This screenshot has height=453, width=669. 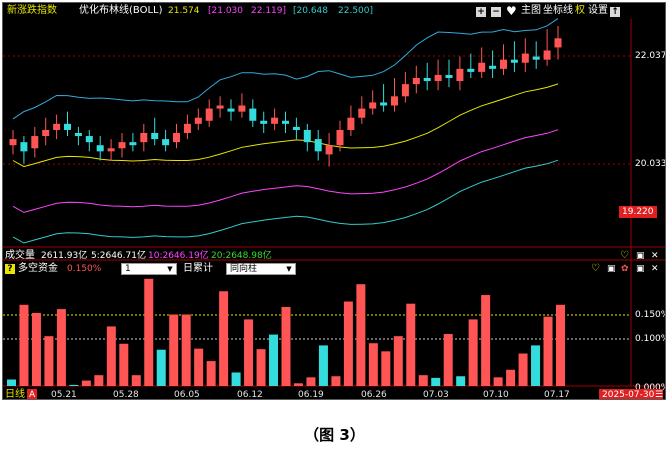 I want to click on sub-panel-title: 多空资金, so click(x=38, y=268).